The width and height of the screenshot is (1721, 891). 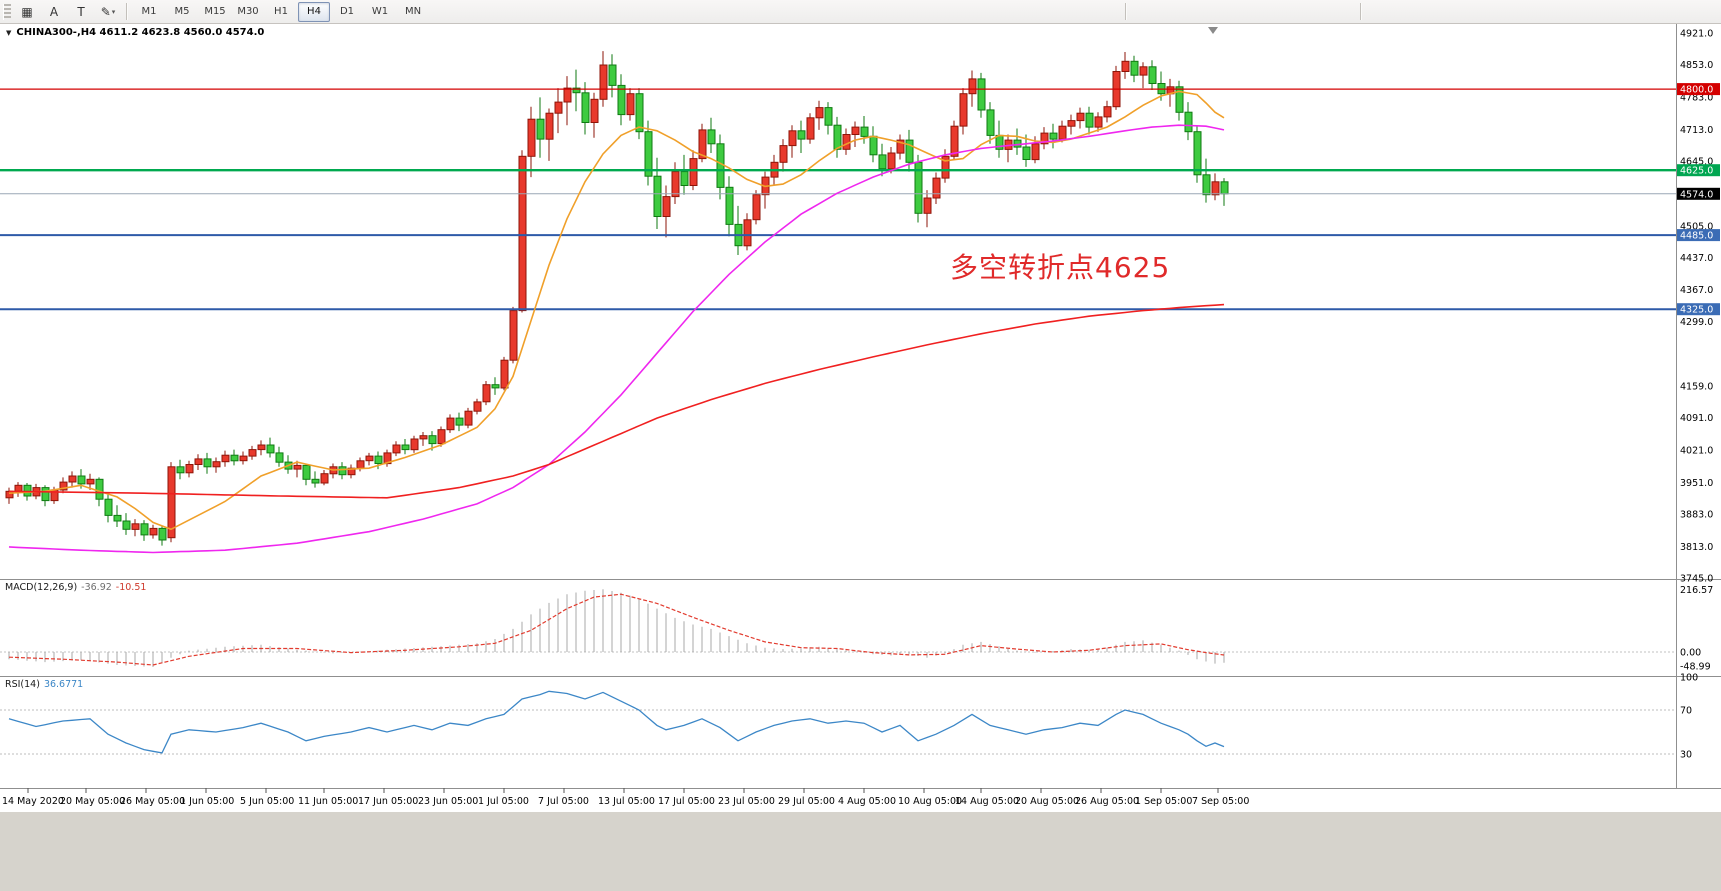 What do you see at coordinates (108, 11) in the screenshot?
I see `drawing-tools-icon: ✎ ▾` at bounding box center [108, 11].